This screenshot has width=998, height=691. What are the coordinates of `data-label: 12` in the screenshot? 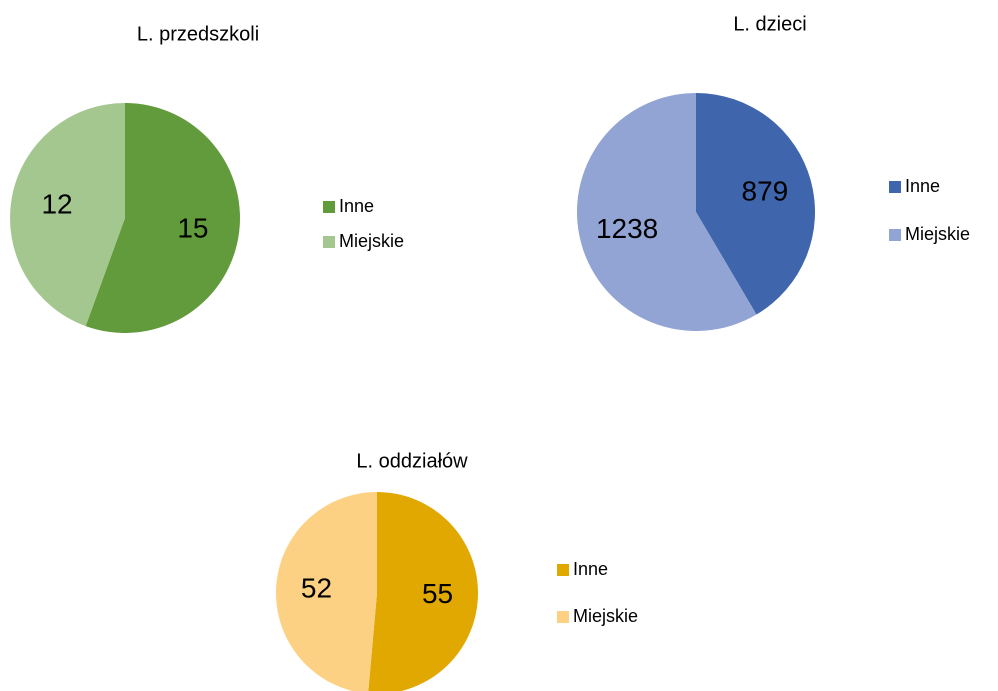 It's located at (56, 203).